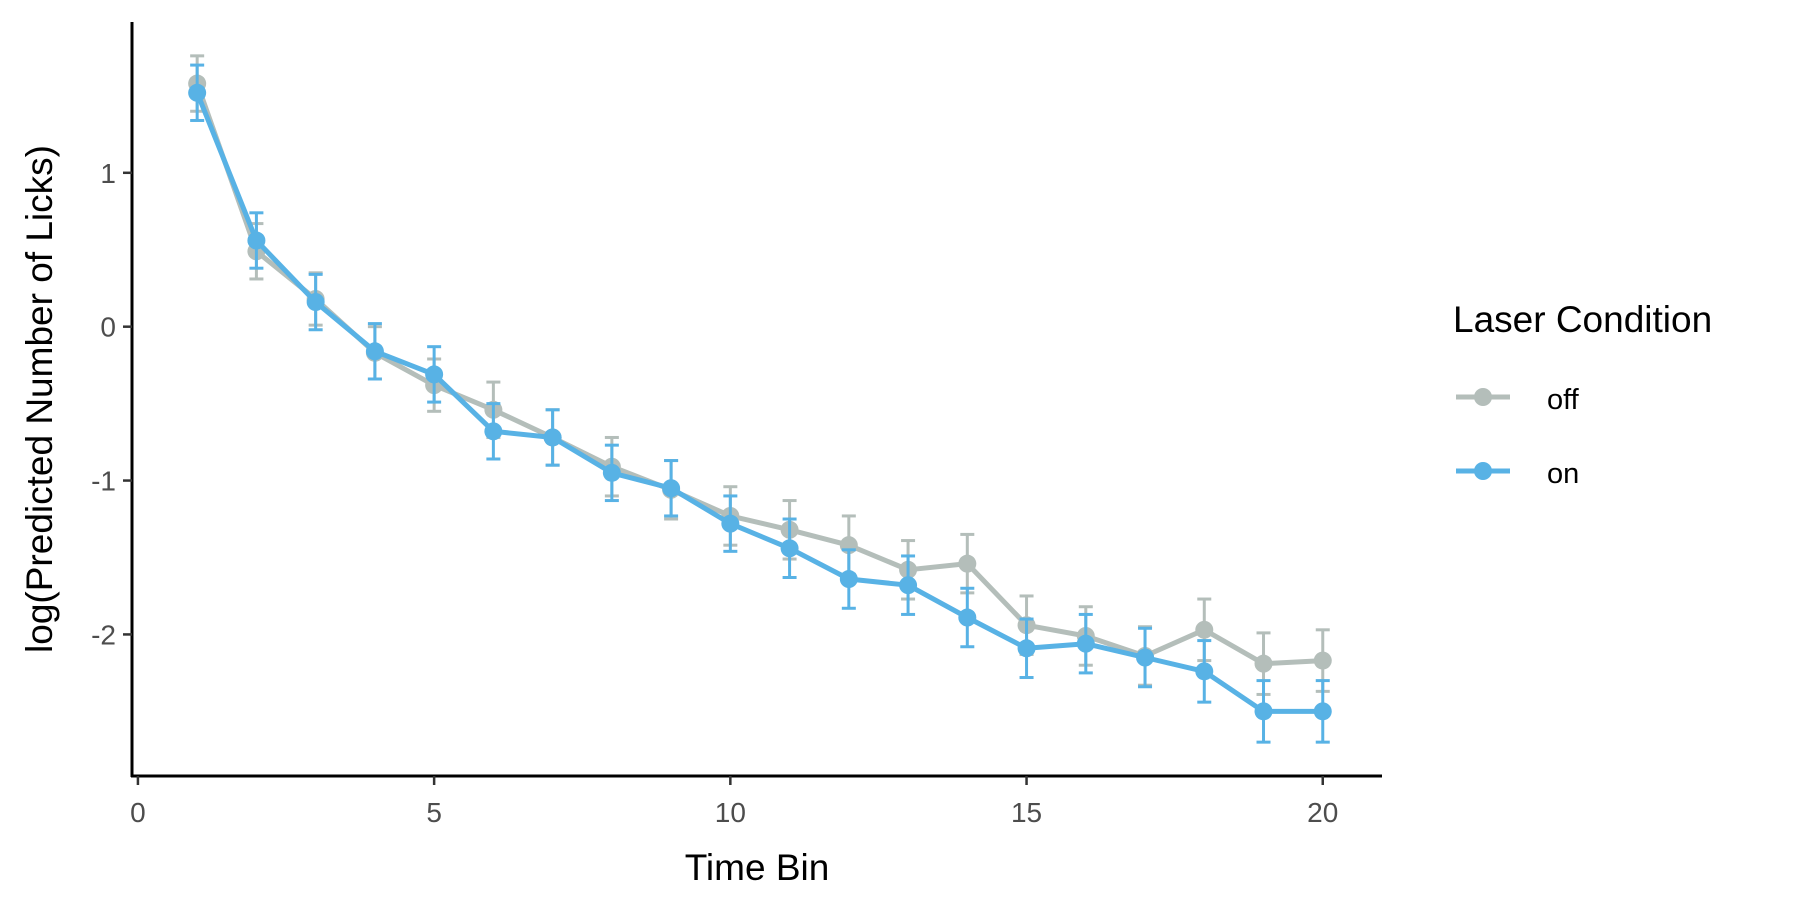 Image resolution: width=1800 pixels, height=900 pixels. What do you see at coordinates (108, 327) in the screenshot?
I see `y-tick-label: 0` at bounding box center [108, 327].